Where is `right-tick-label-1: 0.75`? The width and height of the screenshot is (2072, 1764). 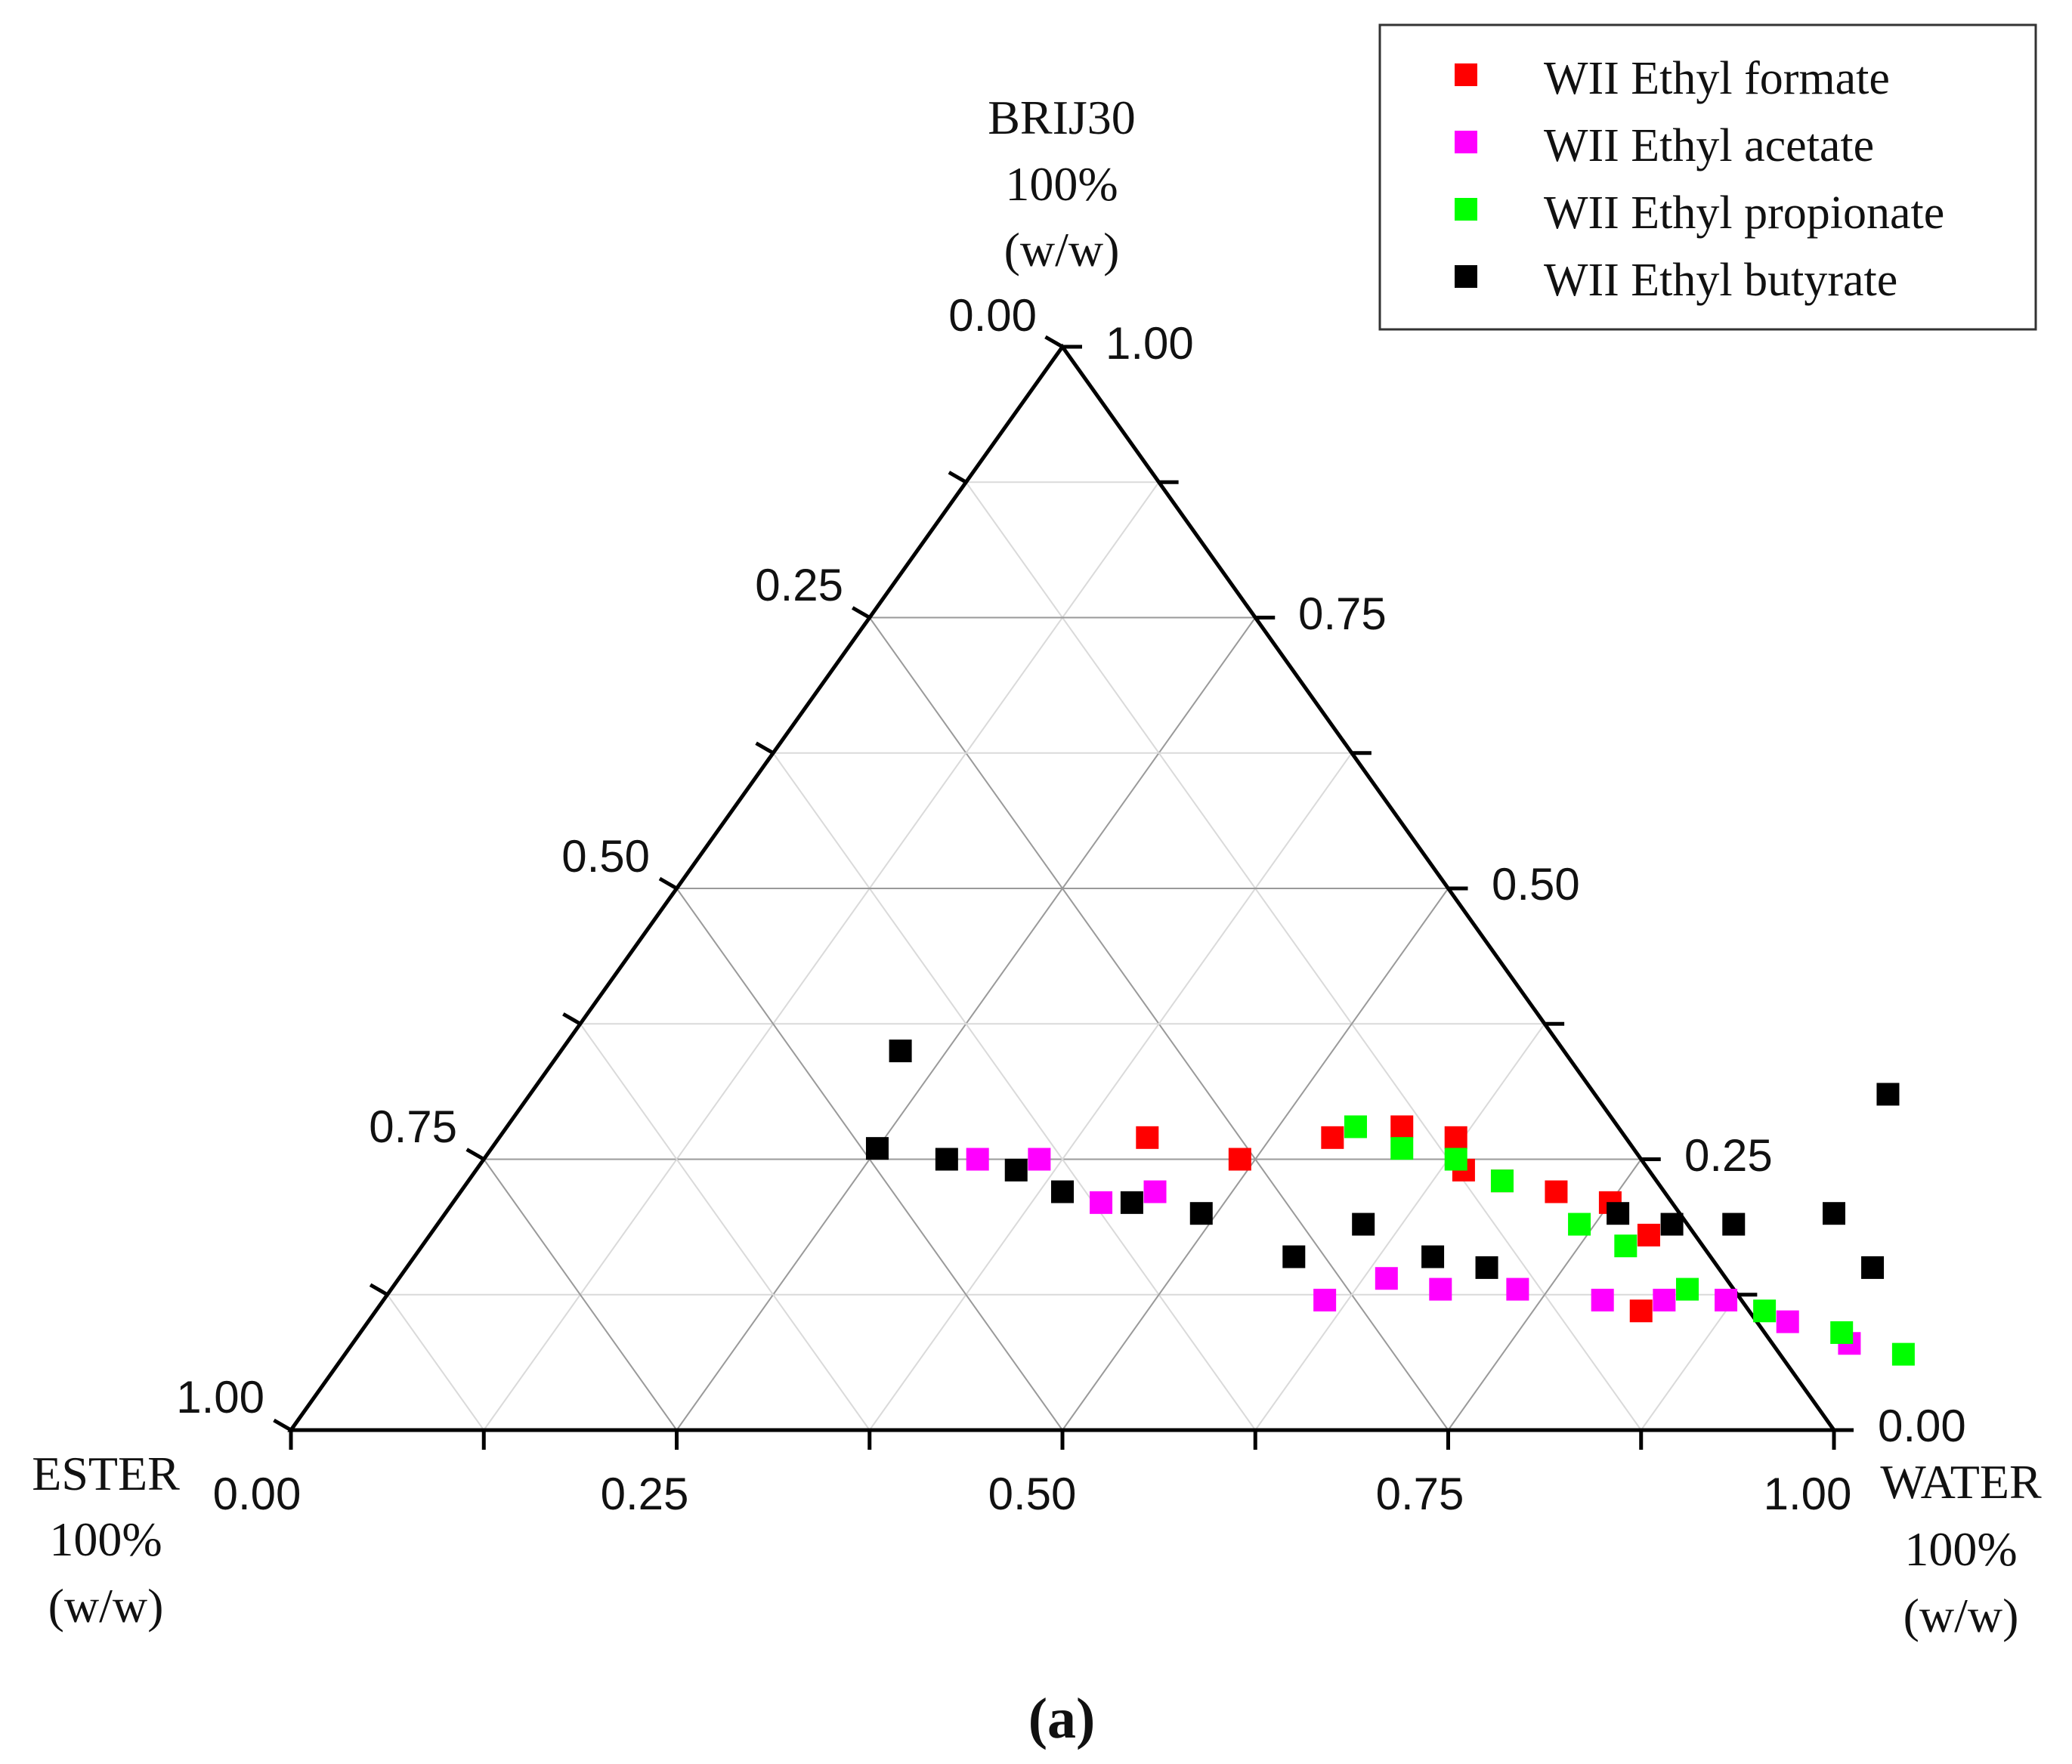
right-tick-label-1: 0.75 is located at coordinates (1342, 614).